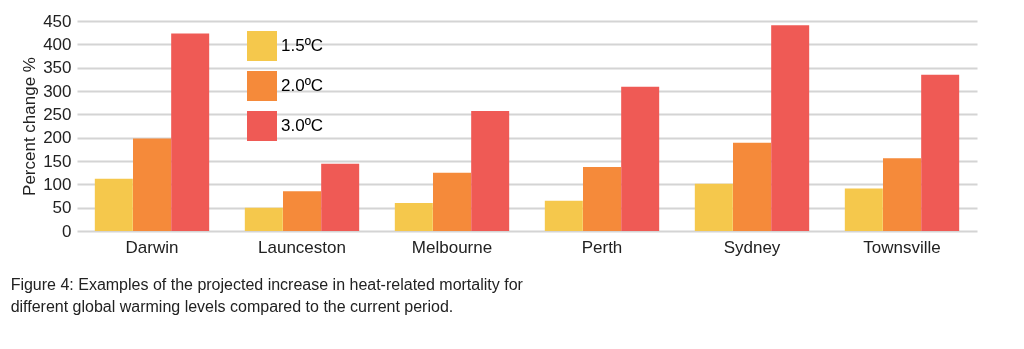  What do you see at coordinates (57, 161) in the screenshot?
I see `y-tick-label: 150` at bounding box center [57, 161].